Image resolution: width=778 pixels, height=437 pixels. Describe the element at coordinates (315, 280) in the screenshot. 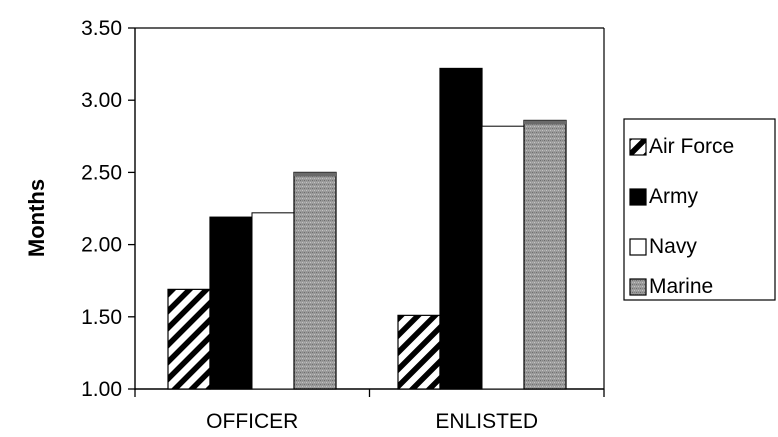

I see `bar-marine-officer` at that location.